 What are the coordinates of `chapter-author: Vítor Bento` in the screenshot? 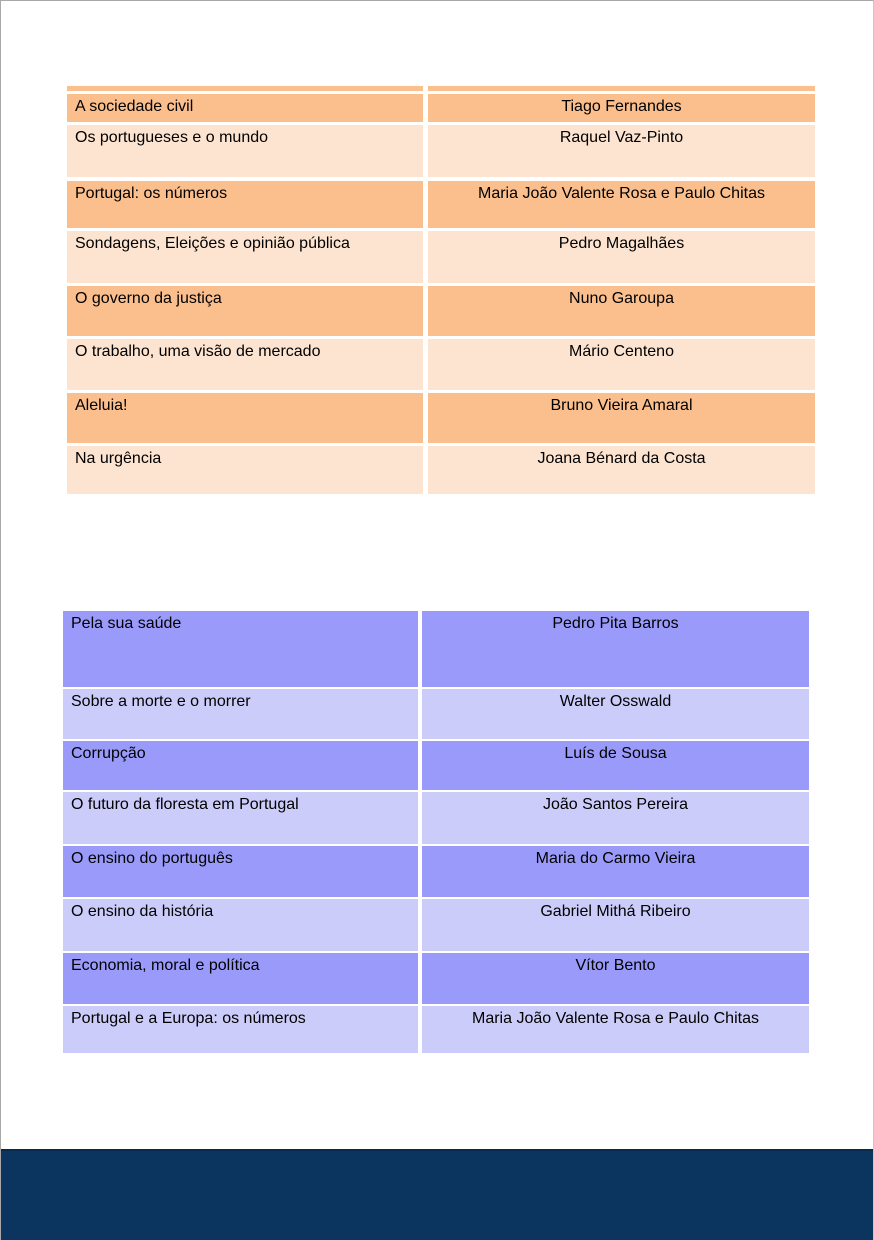 It's located at (615, 978).